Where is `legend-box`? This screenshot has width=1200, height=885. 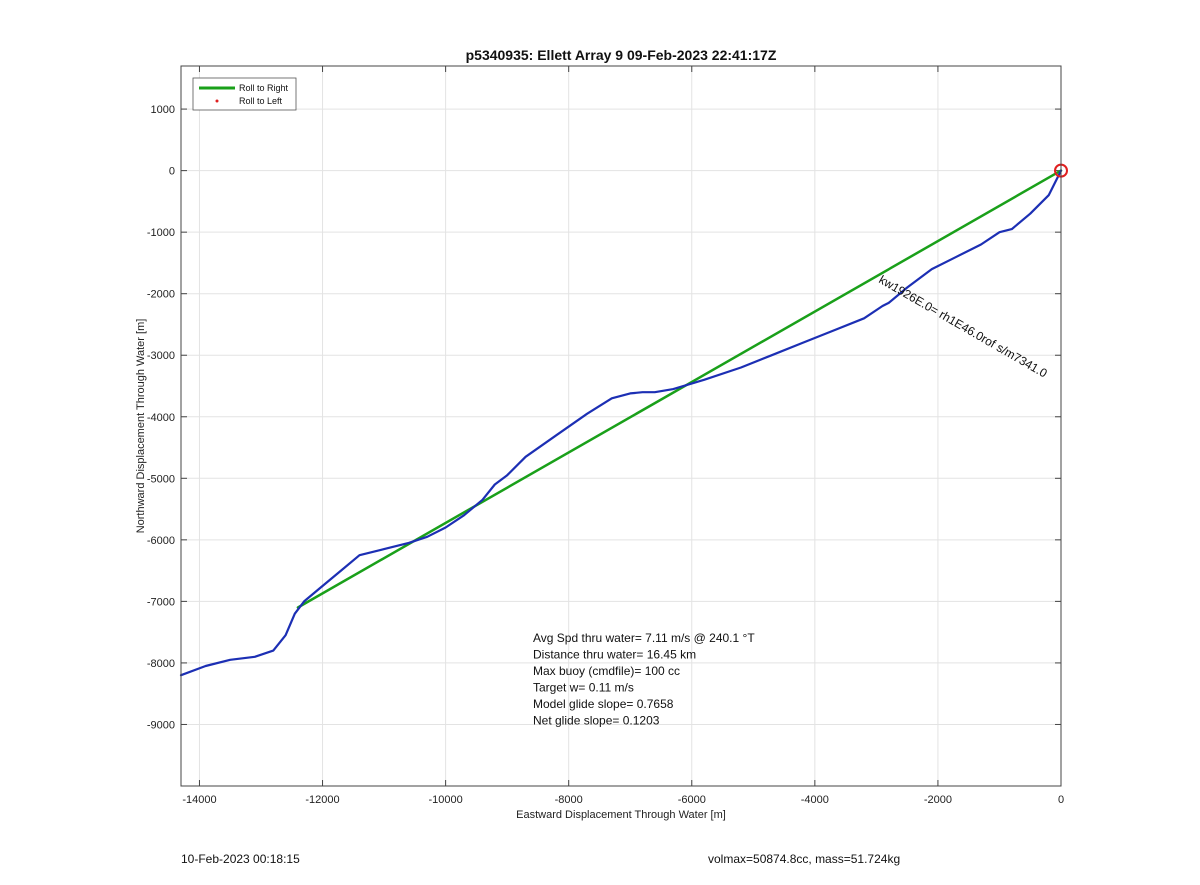
legend-box is located at coordinates (244, 94).